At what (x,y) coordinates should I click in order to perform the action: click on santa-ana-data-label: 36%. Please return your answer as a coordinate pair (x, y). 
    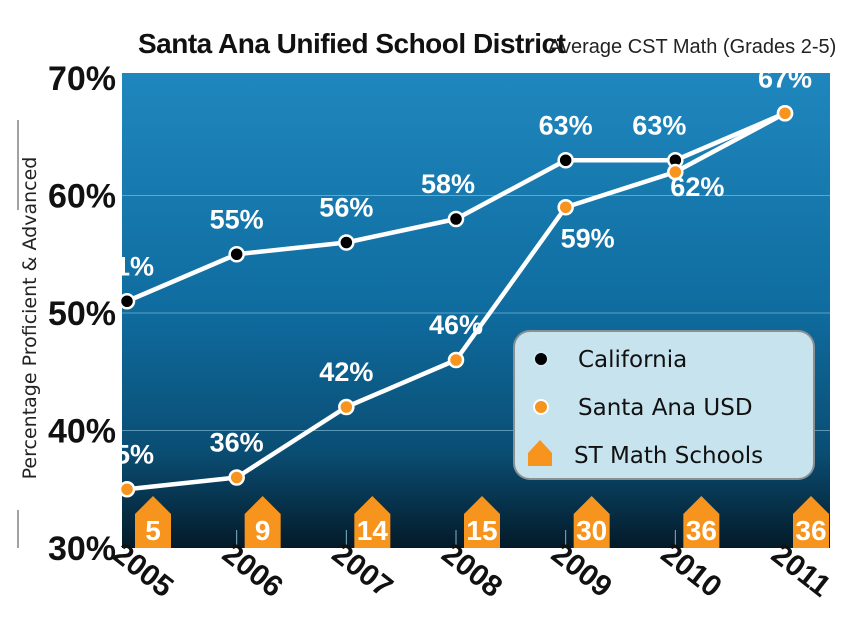
    Looking at the image, I should click on (237, 443).